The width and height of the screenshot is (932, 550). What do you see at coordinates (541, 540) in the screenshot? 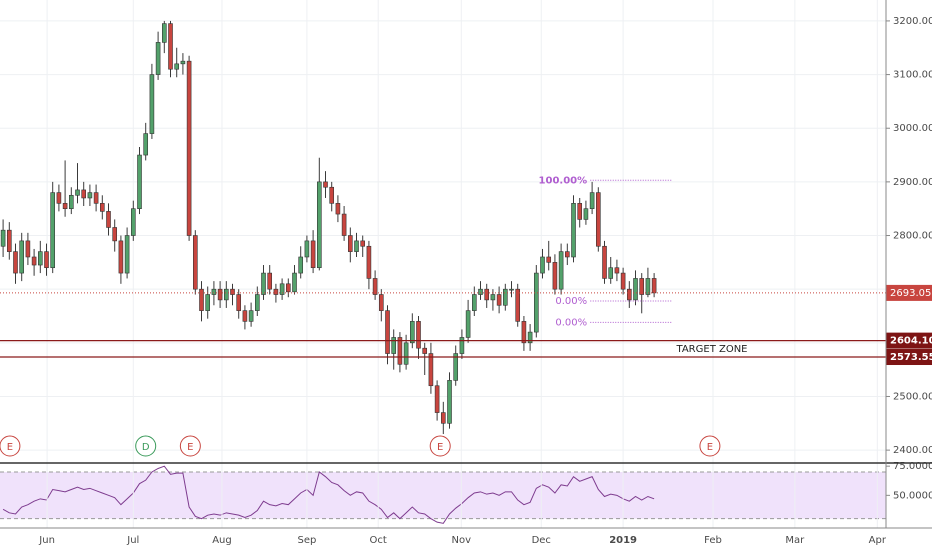
I see `x-tick-label: Dec` at bounding box center [541, 540].